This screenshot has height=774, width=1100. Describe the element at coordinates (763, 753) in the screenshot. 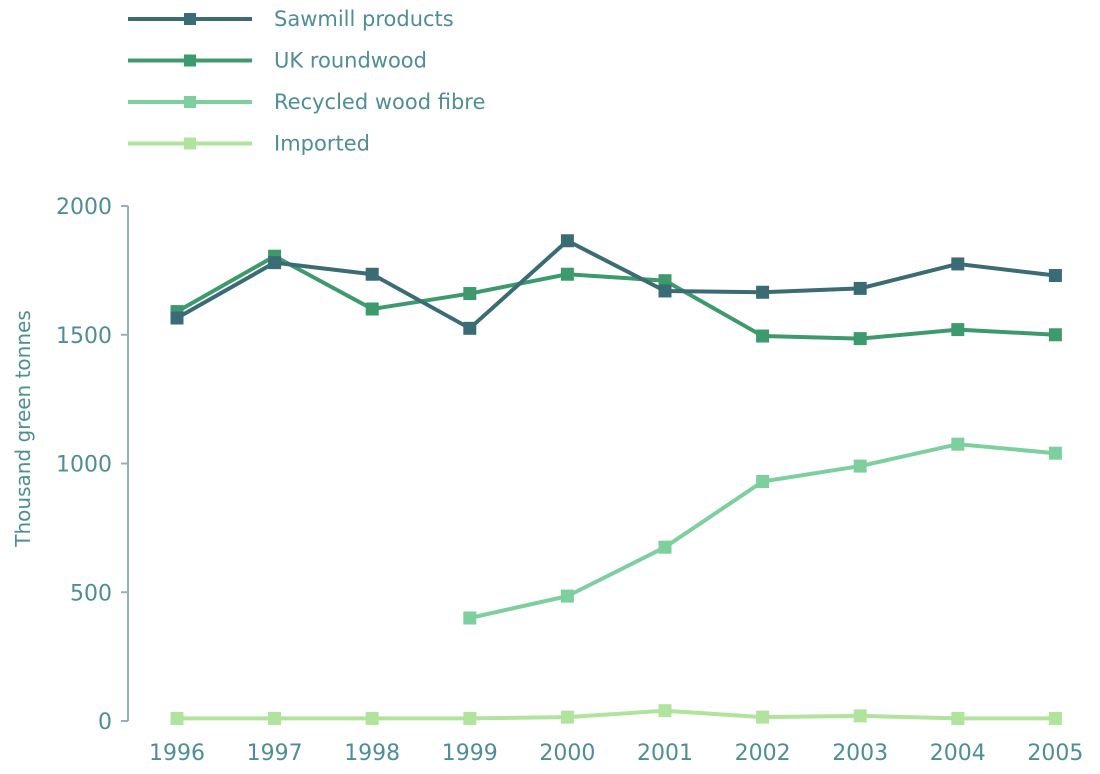

I see `x-tick-label: 2002` at that location.